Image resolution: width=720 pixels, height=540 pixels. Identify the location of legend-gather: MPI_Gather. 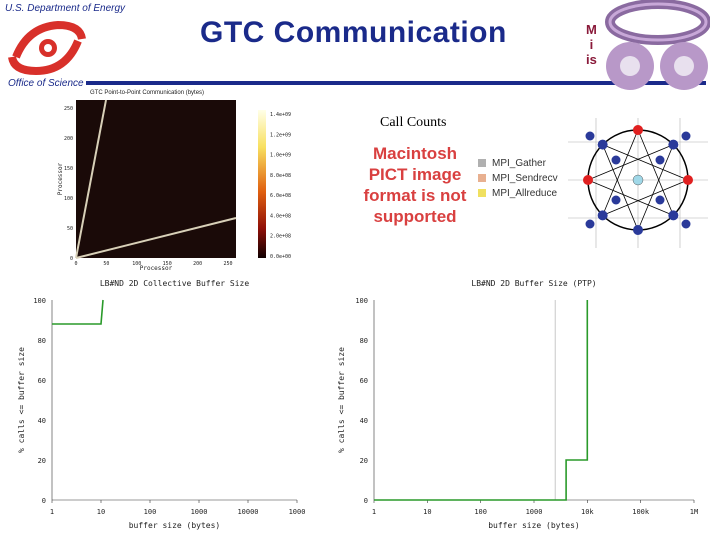
(512, 163).